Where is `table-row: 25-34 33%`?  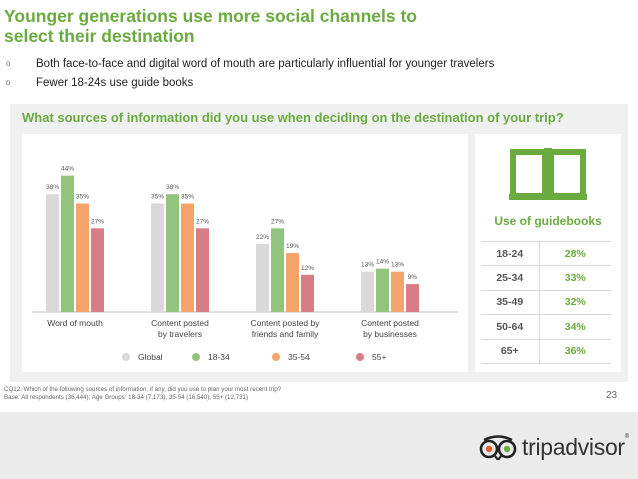 table-row: 25-34 33% is located at coordinates (546, 278).